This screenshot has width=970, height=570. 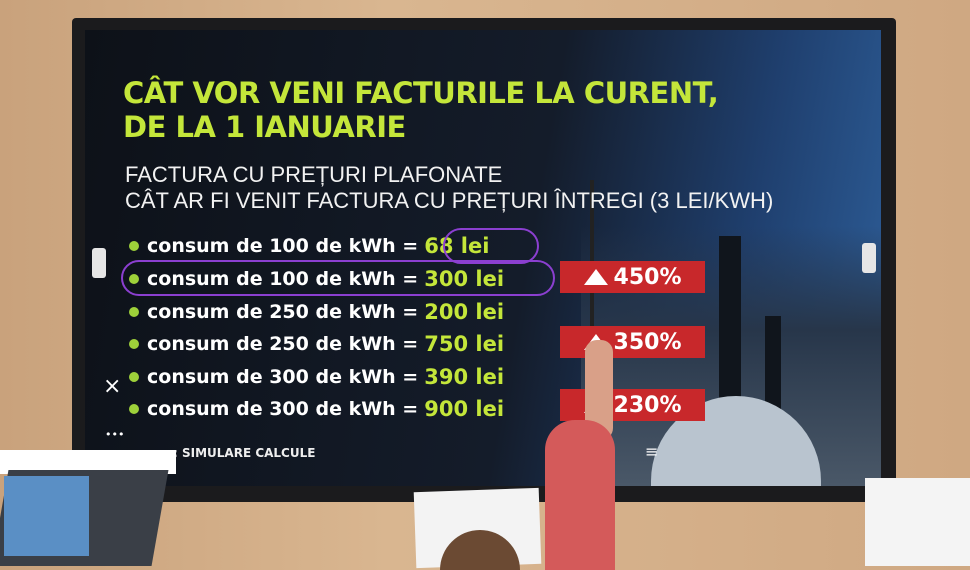 What do you see at coordinates (316, 279) in the screenshot?
I see `list-item: consum de 100 de kWh = 300 lei` at bounding box center [316, 279].